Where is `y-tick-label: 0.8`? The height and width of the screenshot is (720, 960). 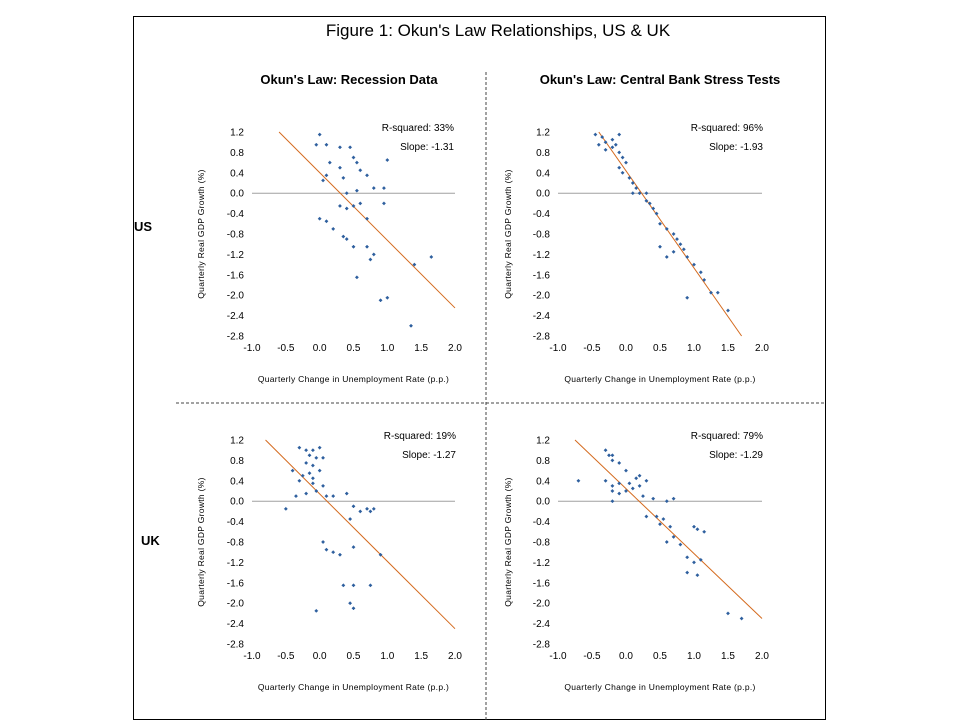
y-tick-label: 0.8 is located at coordinates (237, 461).